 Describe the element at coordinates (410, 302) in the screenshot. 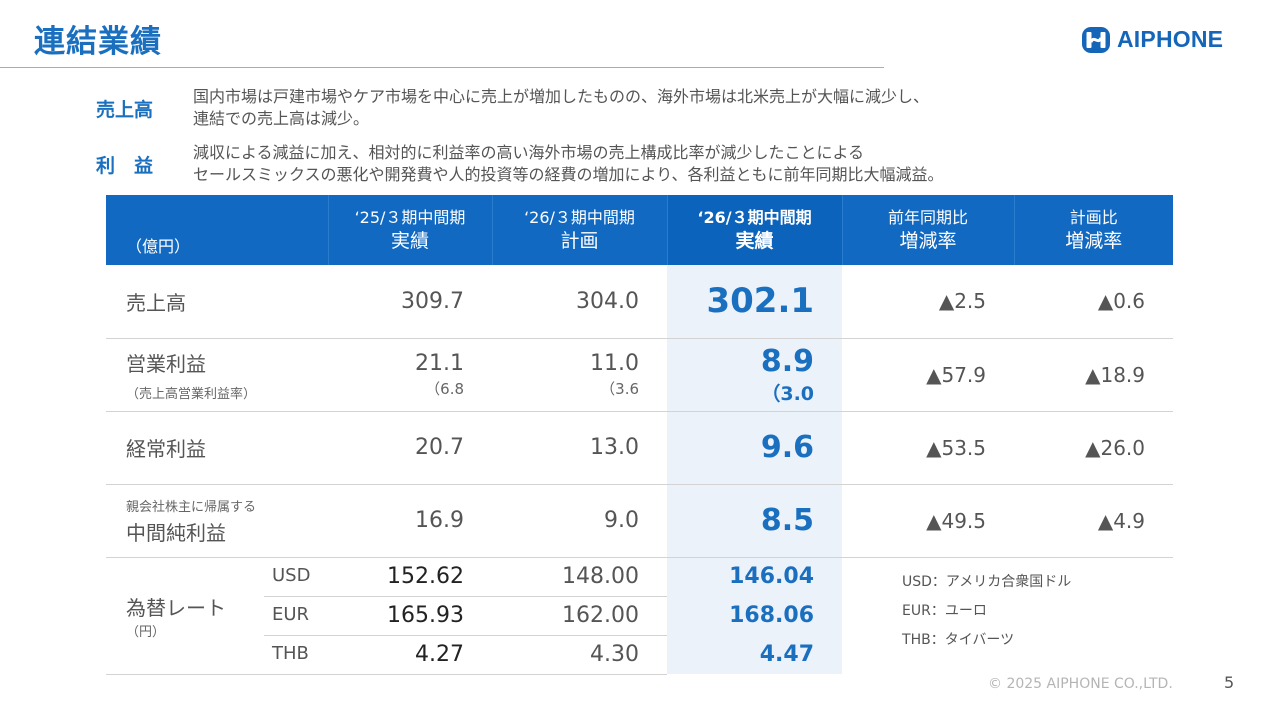

I see `cell-prev: 309.7` at that location.